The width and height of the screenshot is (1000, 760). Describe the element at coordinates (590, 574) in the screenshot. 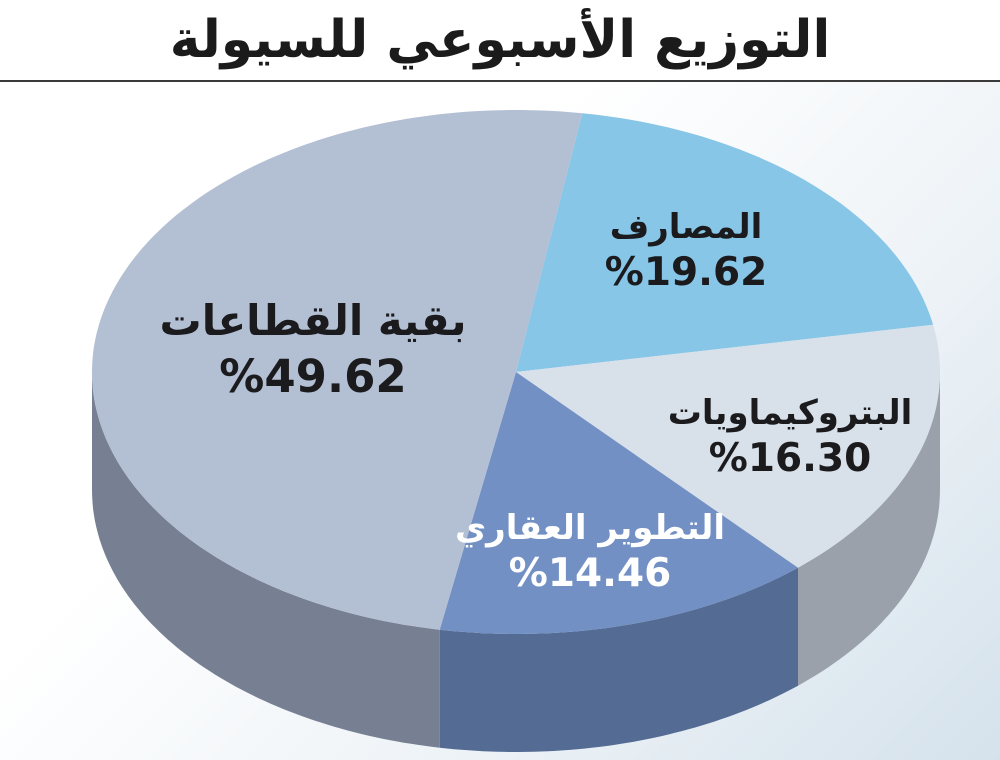

I see `slice-percent-realestate: %14.46` at that location.